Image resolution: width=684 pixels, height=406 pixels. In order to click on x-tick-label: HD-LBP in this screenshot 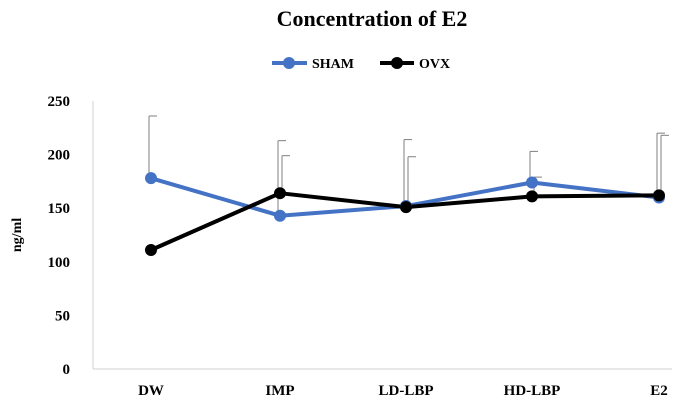, I will do `click(532, 391)`.